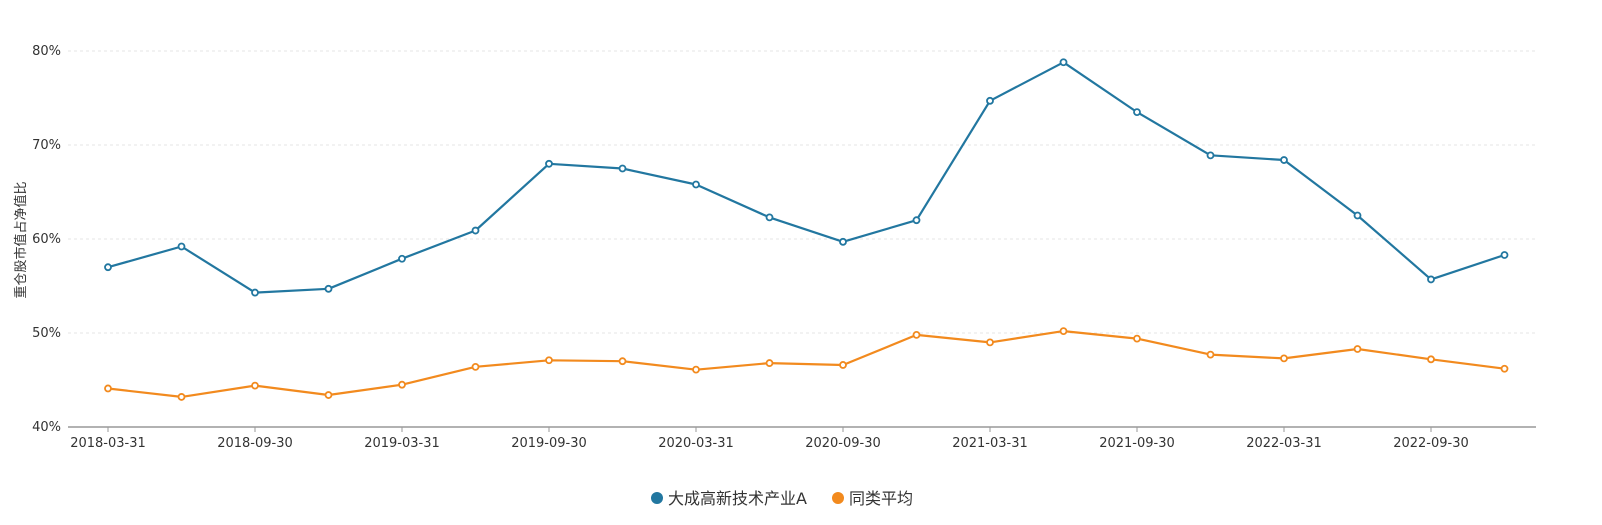  I want to click on legend: 大成高新技术产业A 同类平均, so click(782, 498).